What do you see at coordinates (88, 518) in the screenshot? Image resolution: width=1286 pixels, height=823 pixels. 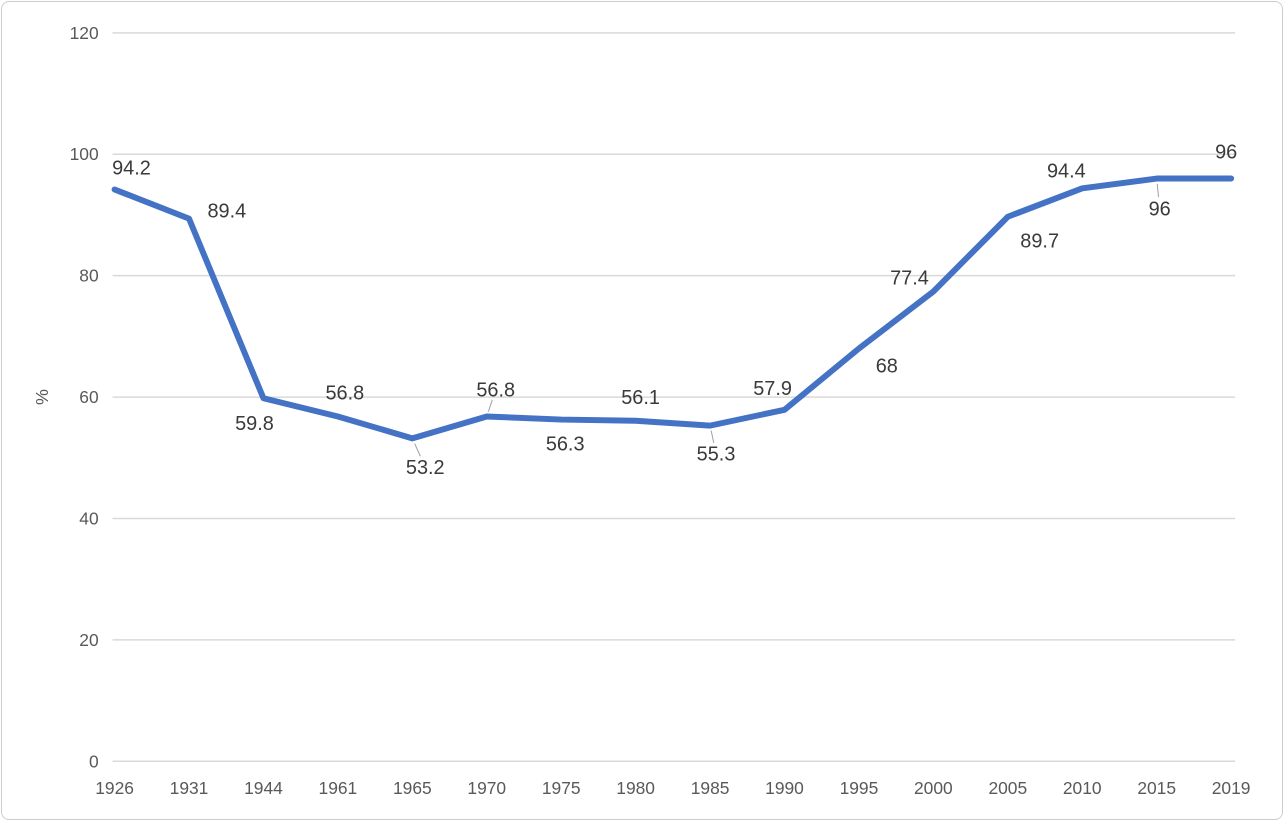 I see `y-tick-label: 40` at bounding box center [88, 518].